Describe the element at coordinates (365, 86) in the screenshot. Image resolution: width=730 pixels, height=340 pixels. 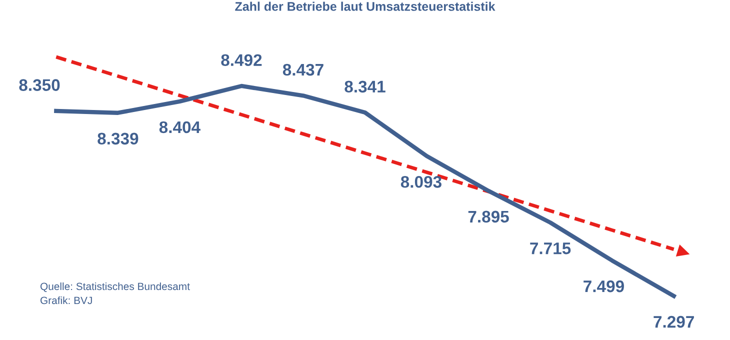
I see `data-label: 8.341` at that location.